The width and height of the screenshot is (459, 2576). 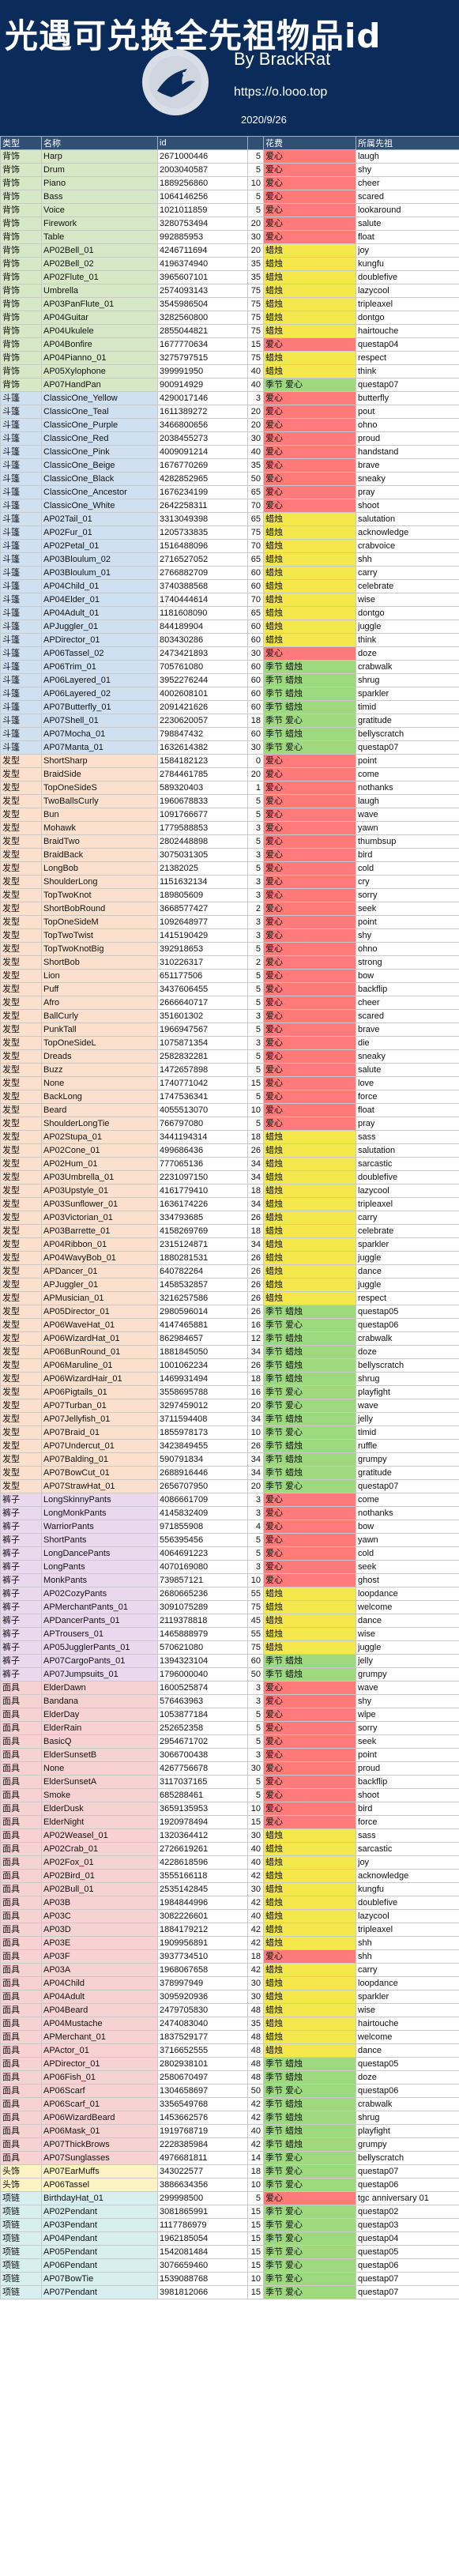 I want to click on cell-ancestor: yawn, so click(x=407, y=1540).